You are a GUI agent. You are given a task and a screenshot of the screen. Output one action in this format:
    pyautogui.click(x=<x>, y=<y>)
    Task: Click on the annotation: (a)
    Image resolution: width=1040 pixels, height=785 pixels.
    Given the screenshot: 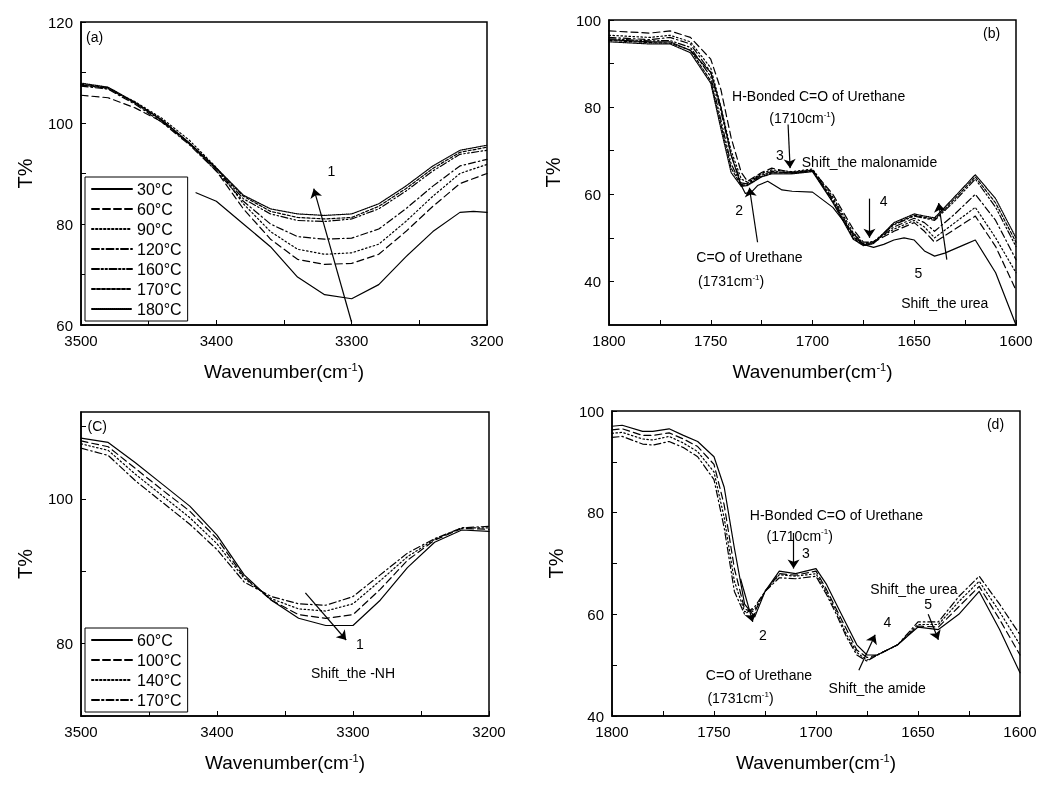 What is the action you would take?
    pyautogui.click(x=94, y=37)
    